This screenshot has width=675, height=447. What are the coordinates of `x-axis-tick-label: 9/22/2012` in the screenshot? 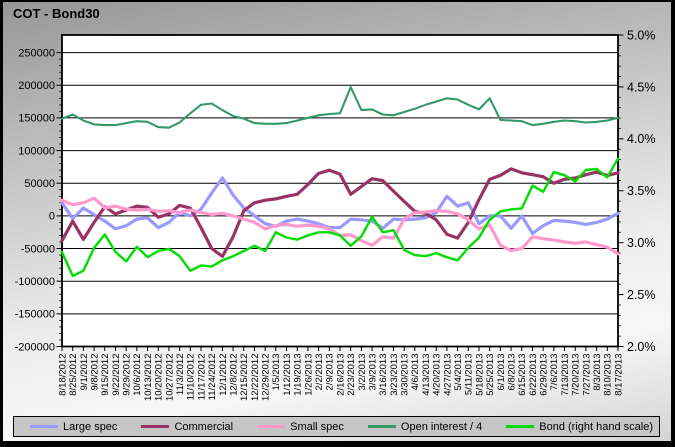 It's located at (116, 375).